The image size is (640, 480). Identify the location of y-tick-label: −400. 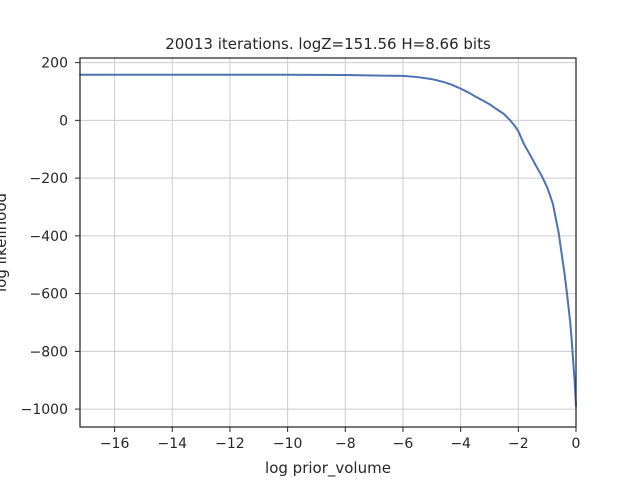
(49, 237).